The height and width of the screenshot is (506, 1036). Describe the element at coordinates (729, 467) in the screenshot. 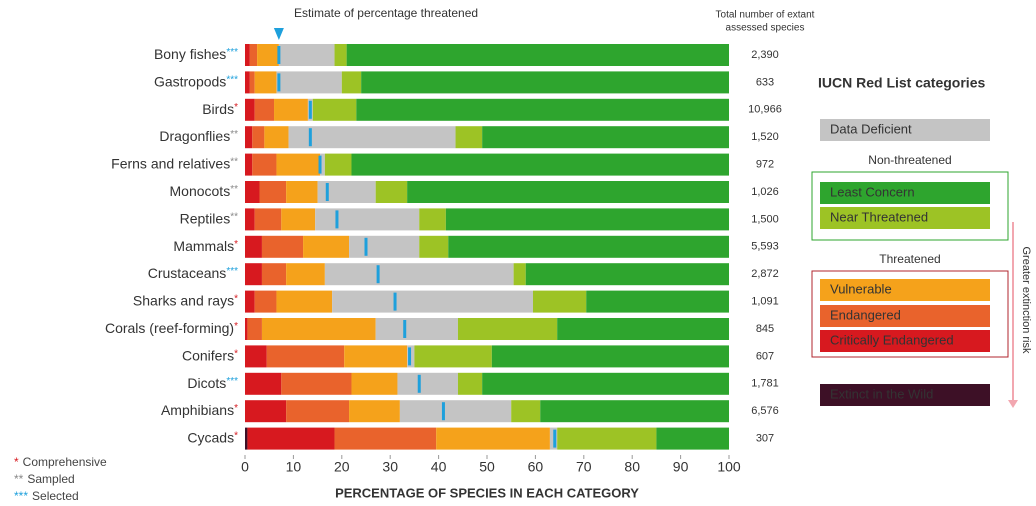

I see `x-tick-label: 100` at that location.